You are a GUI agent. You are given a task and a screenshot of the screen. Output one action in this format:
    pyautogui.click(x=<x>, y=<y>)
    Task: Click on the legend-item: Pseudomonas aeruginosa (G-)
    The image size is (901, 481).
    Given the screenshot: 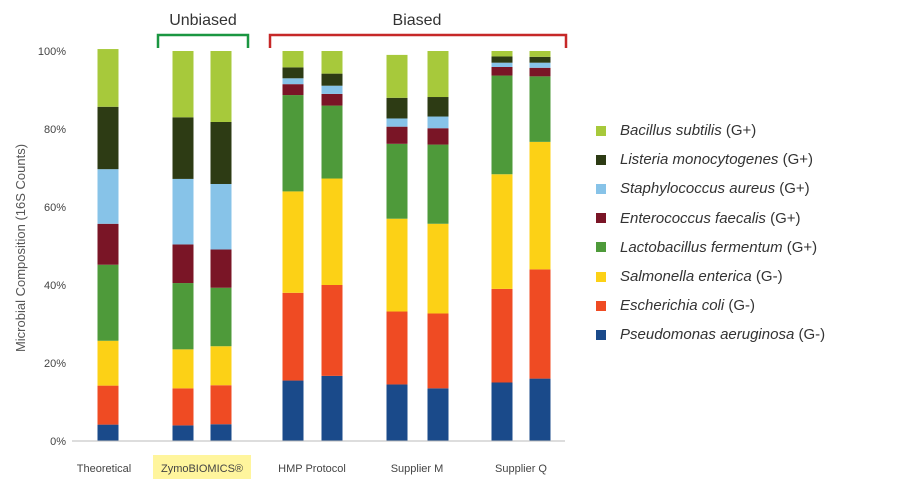 What is the action you would take?
    pyautogui.click(x=746, y=334)
    